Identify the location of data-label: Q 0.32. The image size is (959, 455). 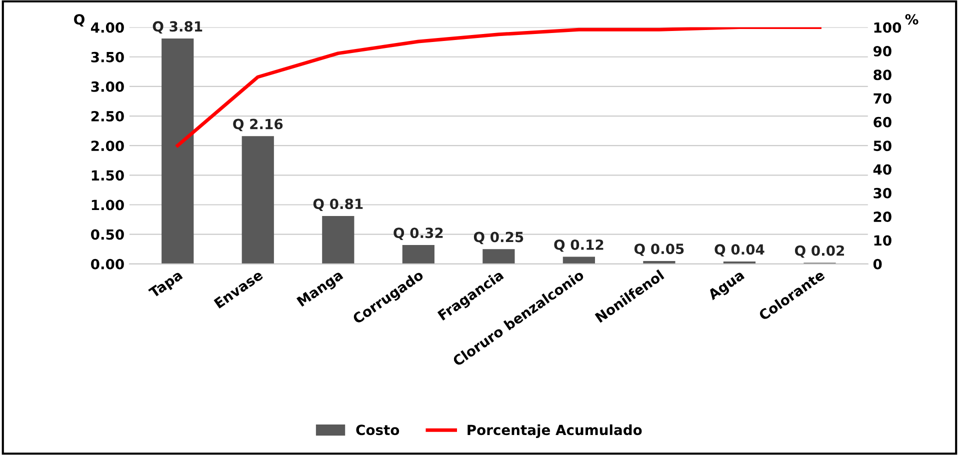
(418, 234).